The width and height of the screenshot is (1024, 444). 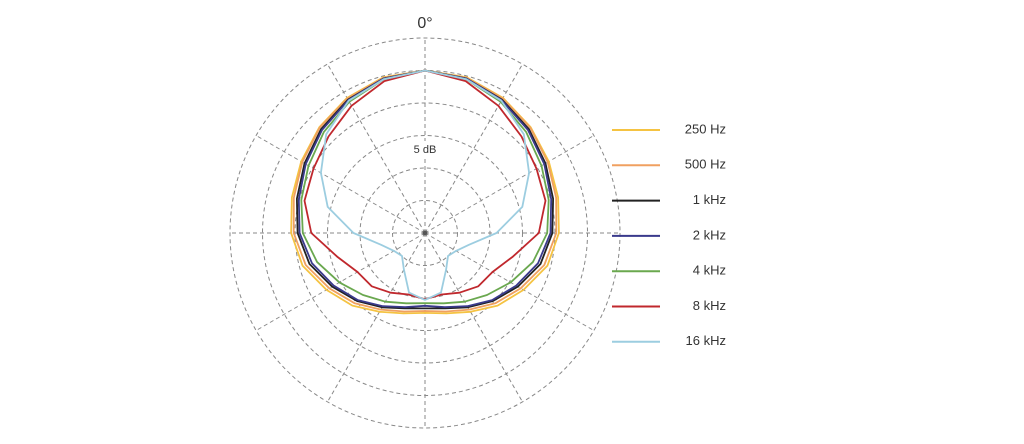 I want to click on legend-label: 500 Hz, so click(x=705, y=164).